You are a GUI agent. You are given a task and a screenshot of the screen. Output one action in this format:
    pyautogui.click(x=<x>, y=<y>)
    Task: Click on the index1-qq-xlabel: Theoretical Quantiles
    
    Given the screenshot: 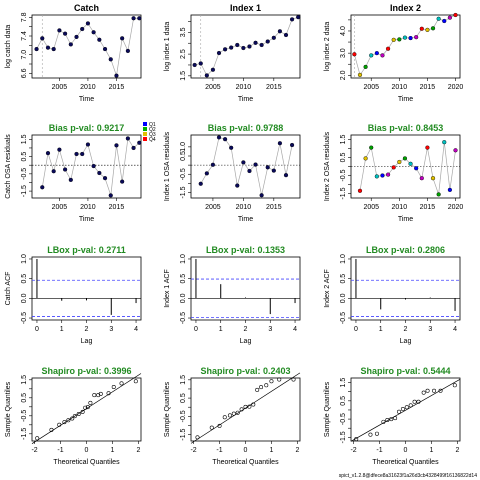 What is the action you would take?
    pyautogui.click(x=245, y=462)
    